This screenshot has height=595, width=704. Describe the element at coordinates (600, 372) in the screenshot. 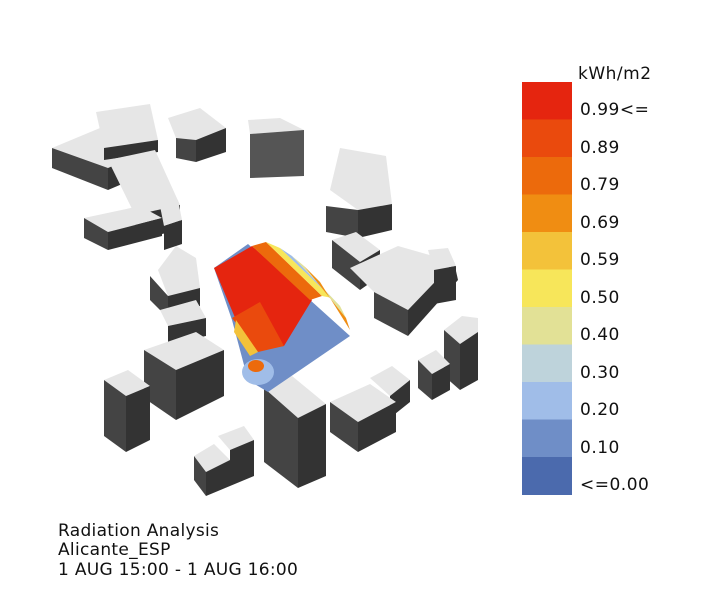

I see `legend-label: 0.30` at that location.